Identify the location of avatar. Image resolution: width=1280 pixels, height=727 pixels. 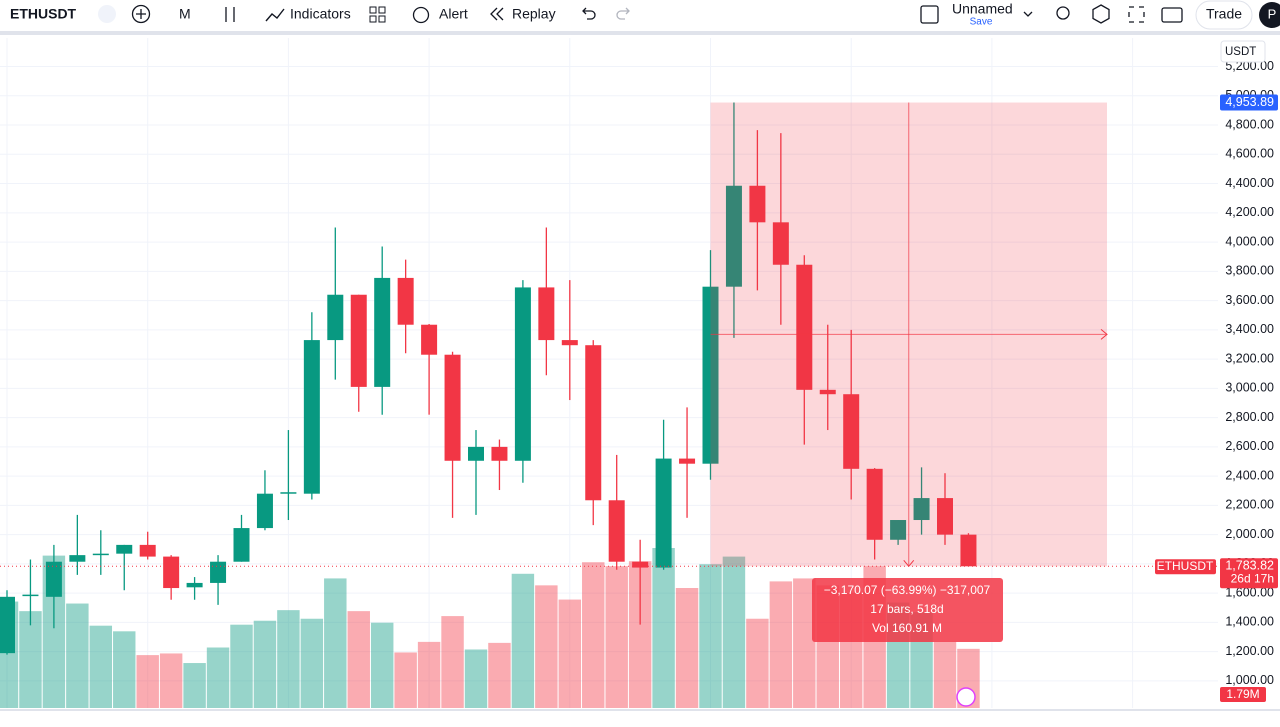
(1269, 15).